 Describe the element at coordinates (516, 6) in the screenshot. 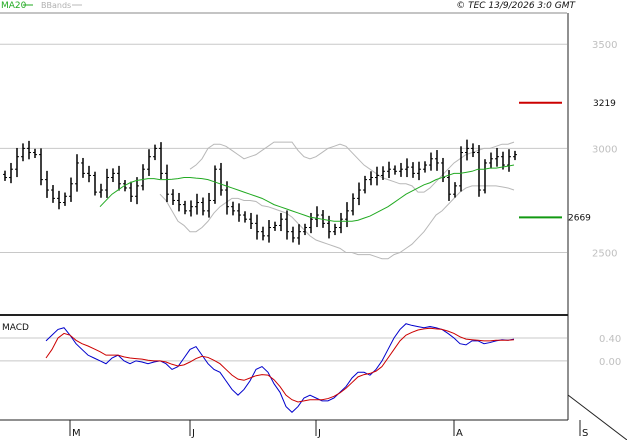

I see `copyright-text: © TEC 13/9/2026 3:0 GMT` at that location.